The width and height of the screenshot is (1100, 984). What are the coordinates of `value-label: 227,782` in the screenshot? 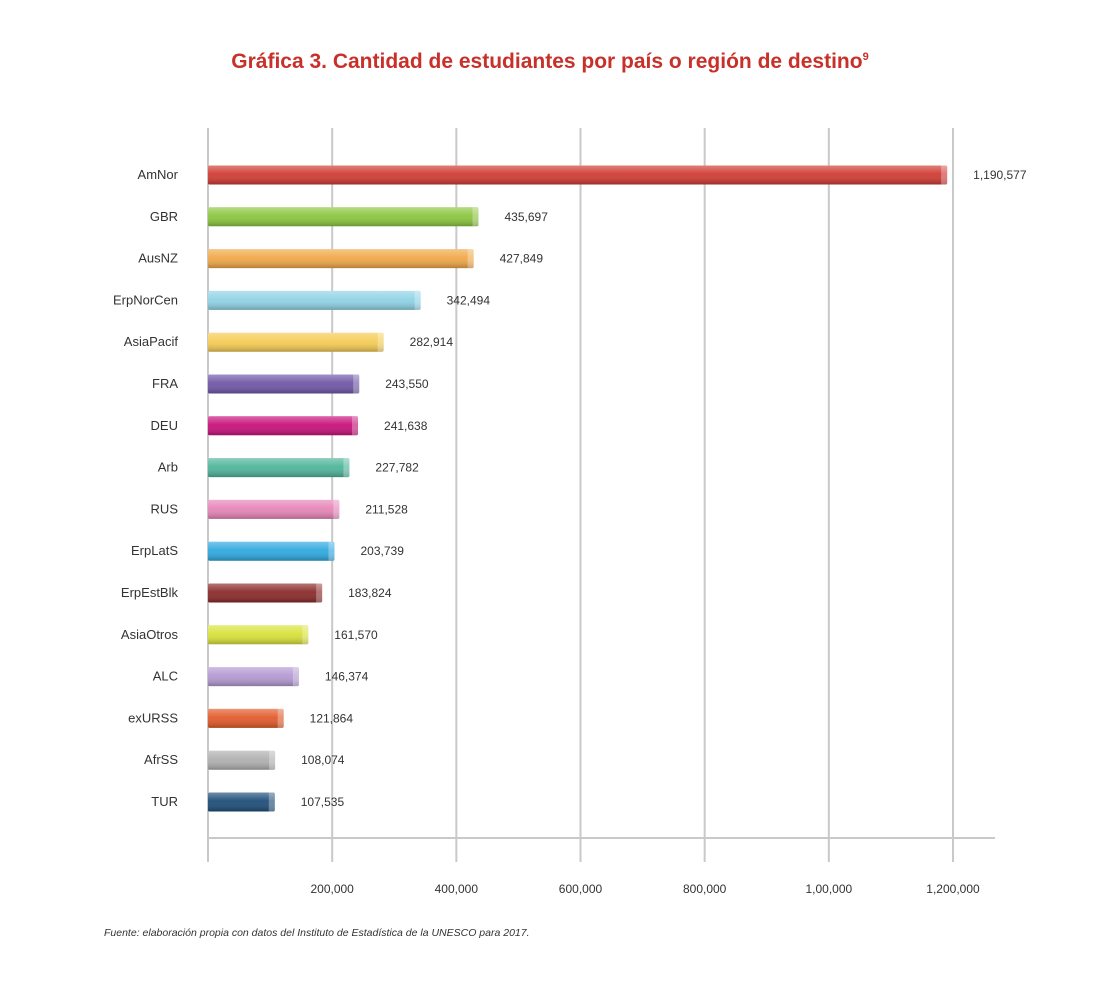 It's located at (397, 468).